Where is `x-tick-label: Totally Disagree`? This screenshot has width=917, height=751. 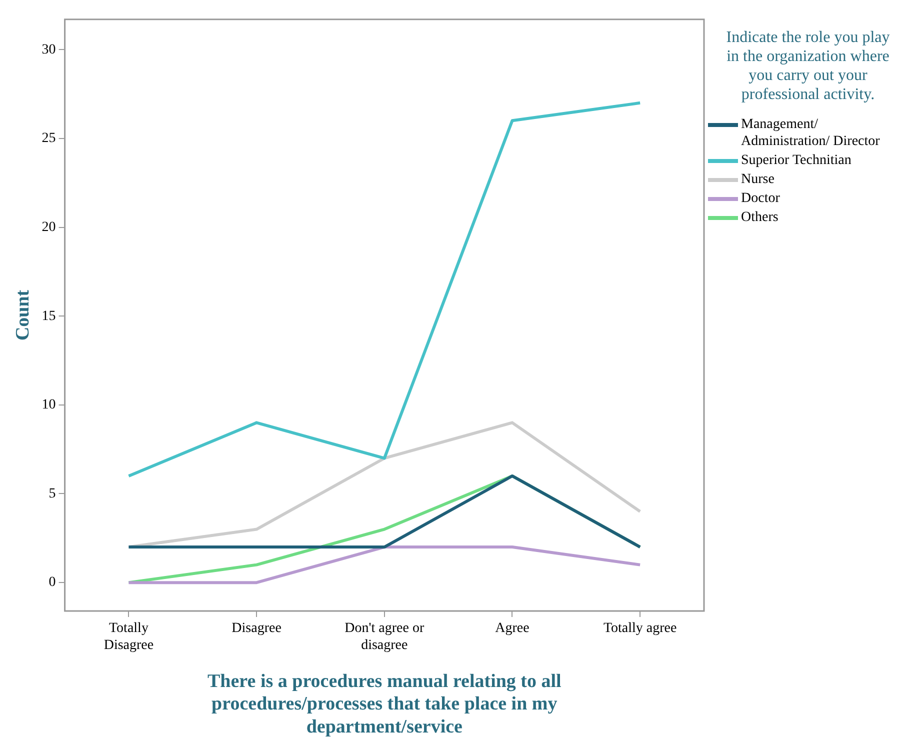 x-tick-label: Totally Disagree is located at coordinates (129, 637).